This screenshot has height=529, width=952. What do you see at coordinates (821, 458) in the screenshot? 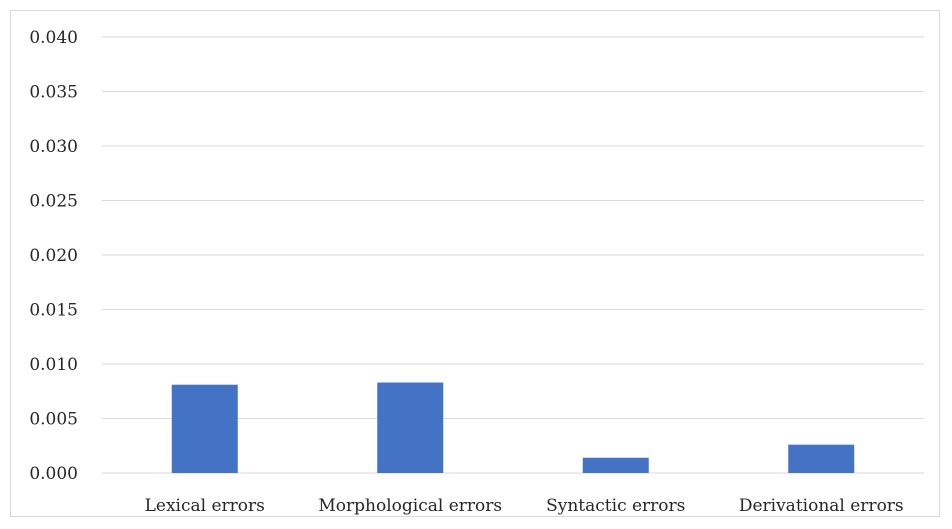
I see `bar-derivational-errors` at bounding box center [821, 458].